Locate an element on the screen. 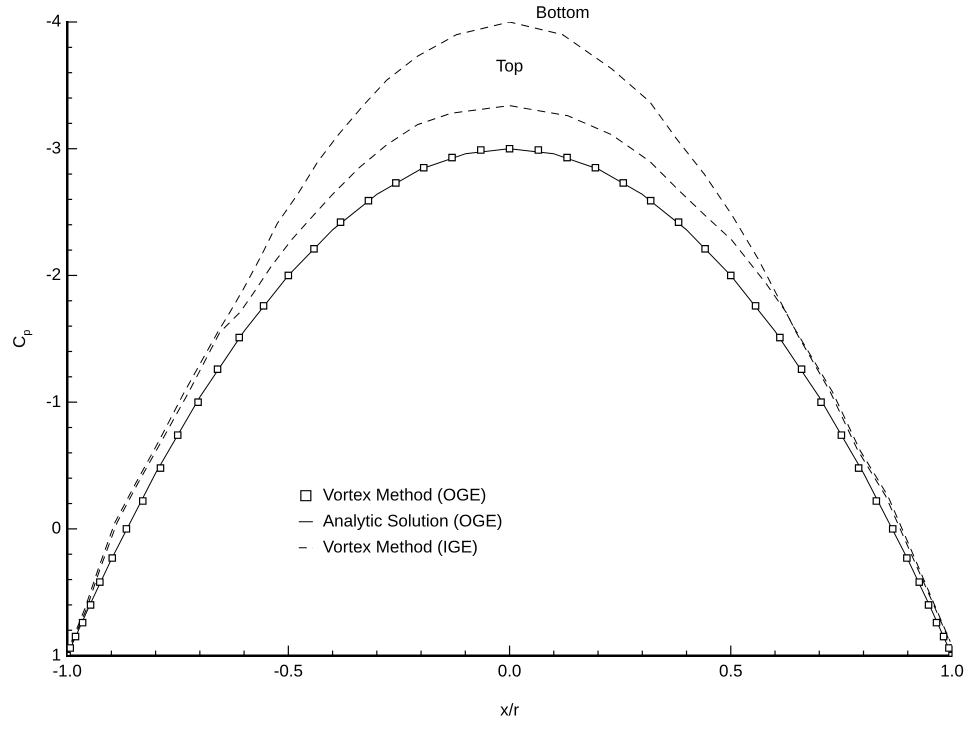 This screenshot has width=975, height=744. y-tick-label: 0 is located at coordinates (57, 528).